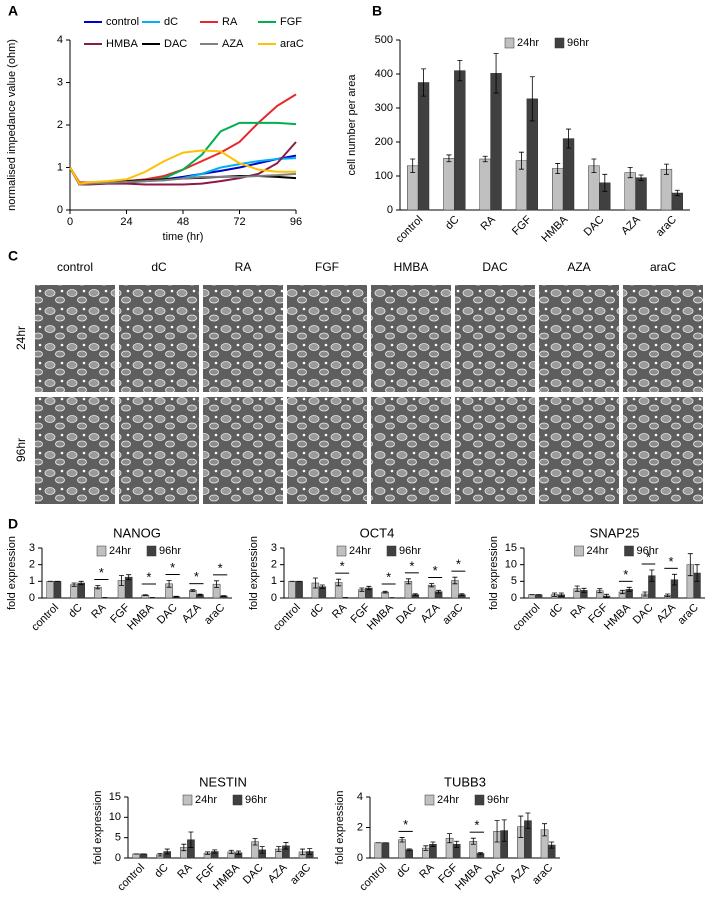 The image size is (709, 899). Describe the element at coordinates (615, 532) in the screenshot. I see `chart-title: SNAP25` at that location.